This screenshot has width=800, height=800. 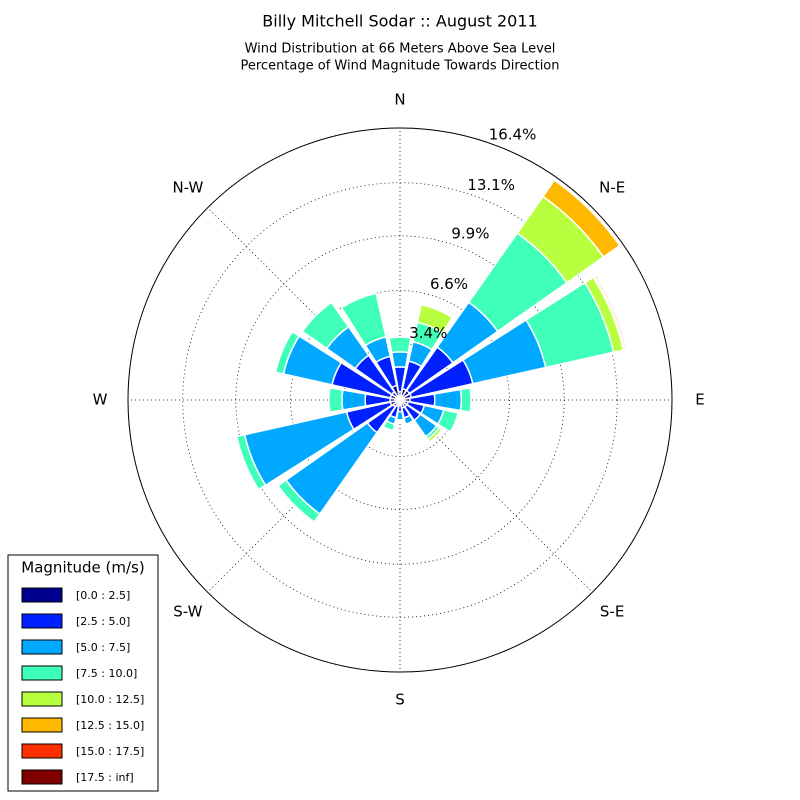 What do you see at coordinates (449, 284) in the screenshot?
I see `r-tick-label: 6.6%` at bounding box center [449, 284].